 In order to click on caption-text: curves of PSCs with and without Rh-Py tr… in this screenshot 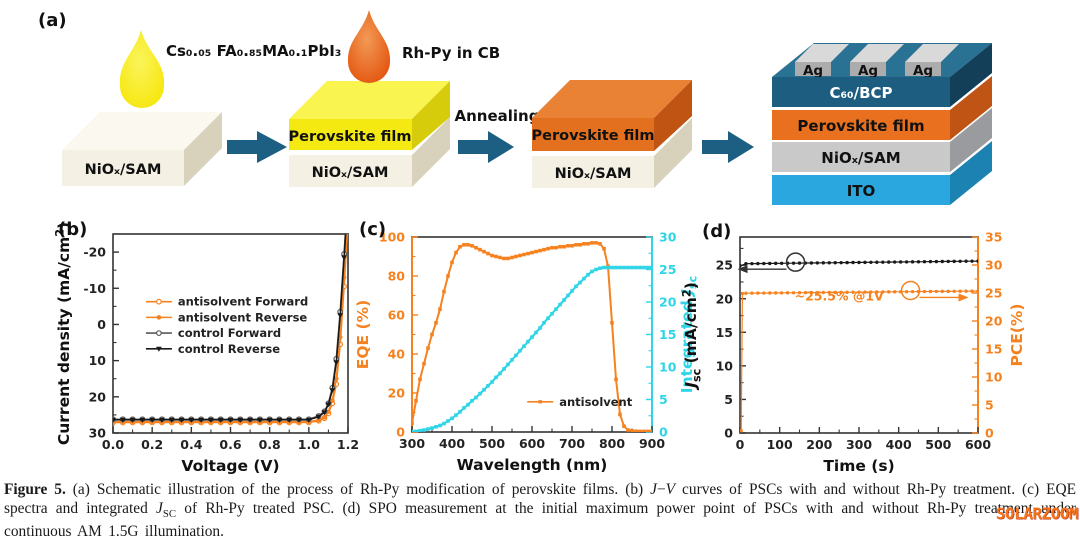, I will do `click(540, 499)`.